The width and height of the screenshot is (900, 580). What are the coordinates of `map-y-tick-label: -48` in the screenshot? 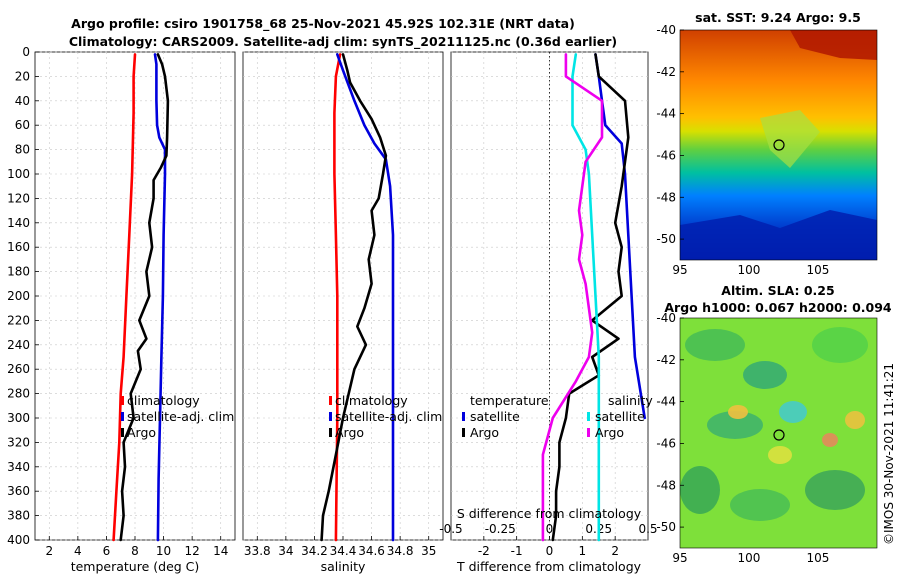 It's located at (666, 485).